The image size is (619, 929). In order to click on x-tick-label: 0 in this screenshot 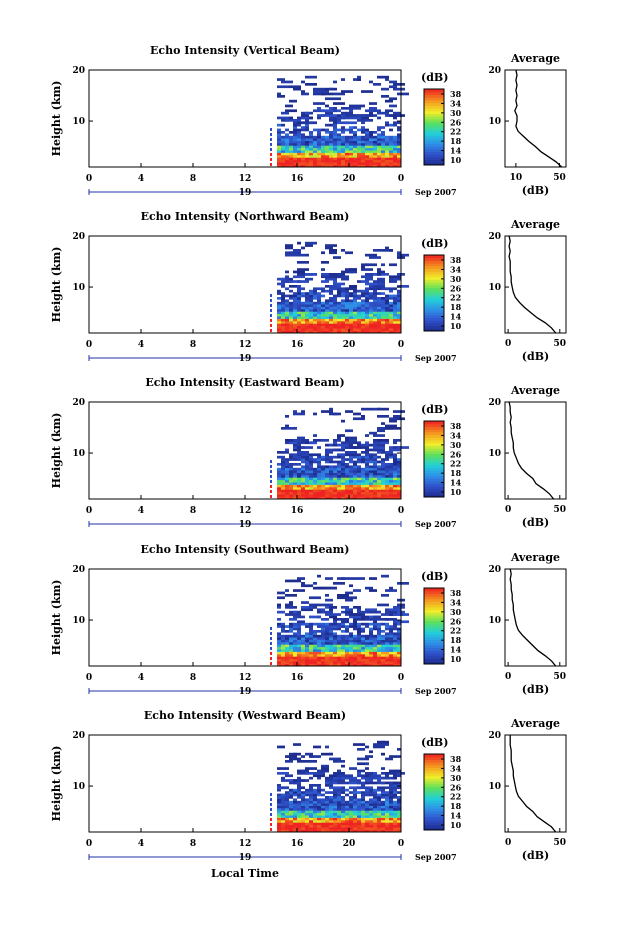, I will do `click(401, 345)`.